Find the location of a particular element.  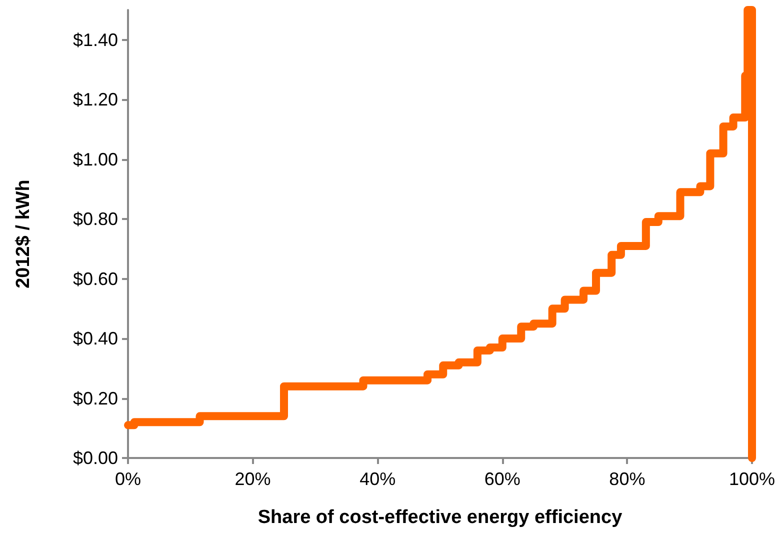

y-tick-label: $1.40 is located at coordinates (95, 40).